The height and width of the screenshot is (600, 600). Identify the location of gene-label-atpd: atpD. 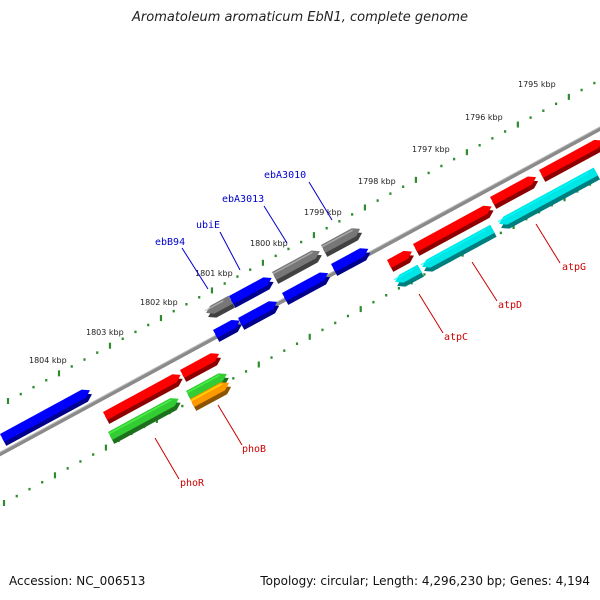
(510, 305).